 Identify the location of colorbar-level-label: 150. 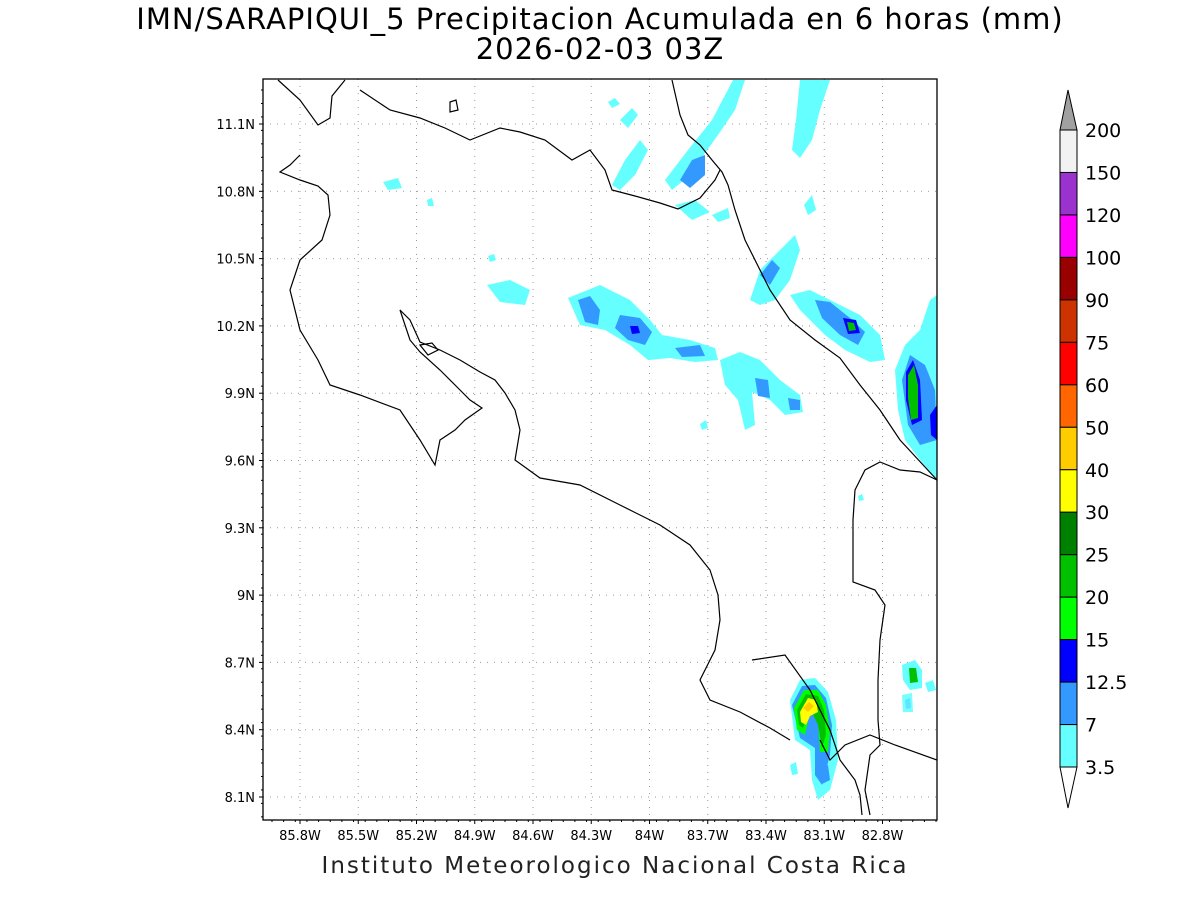
(1103, 173).